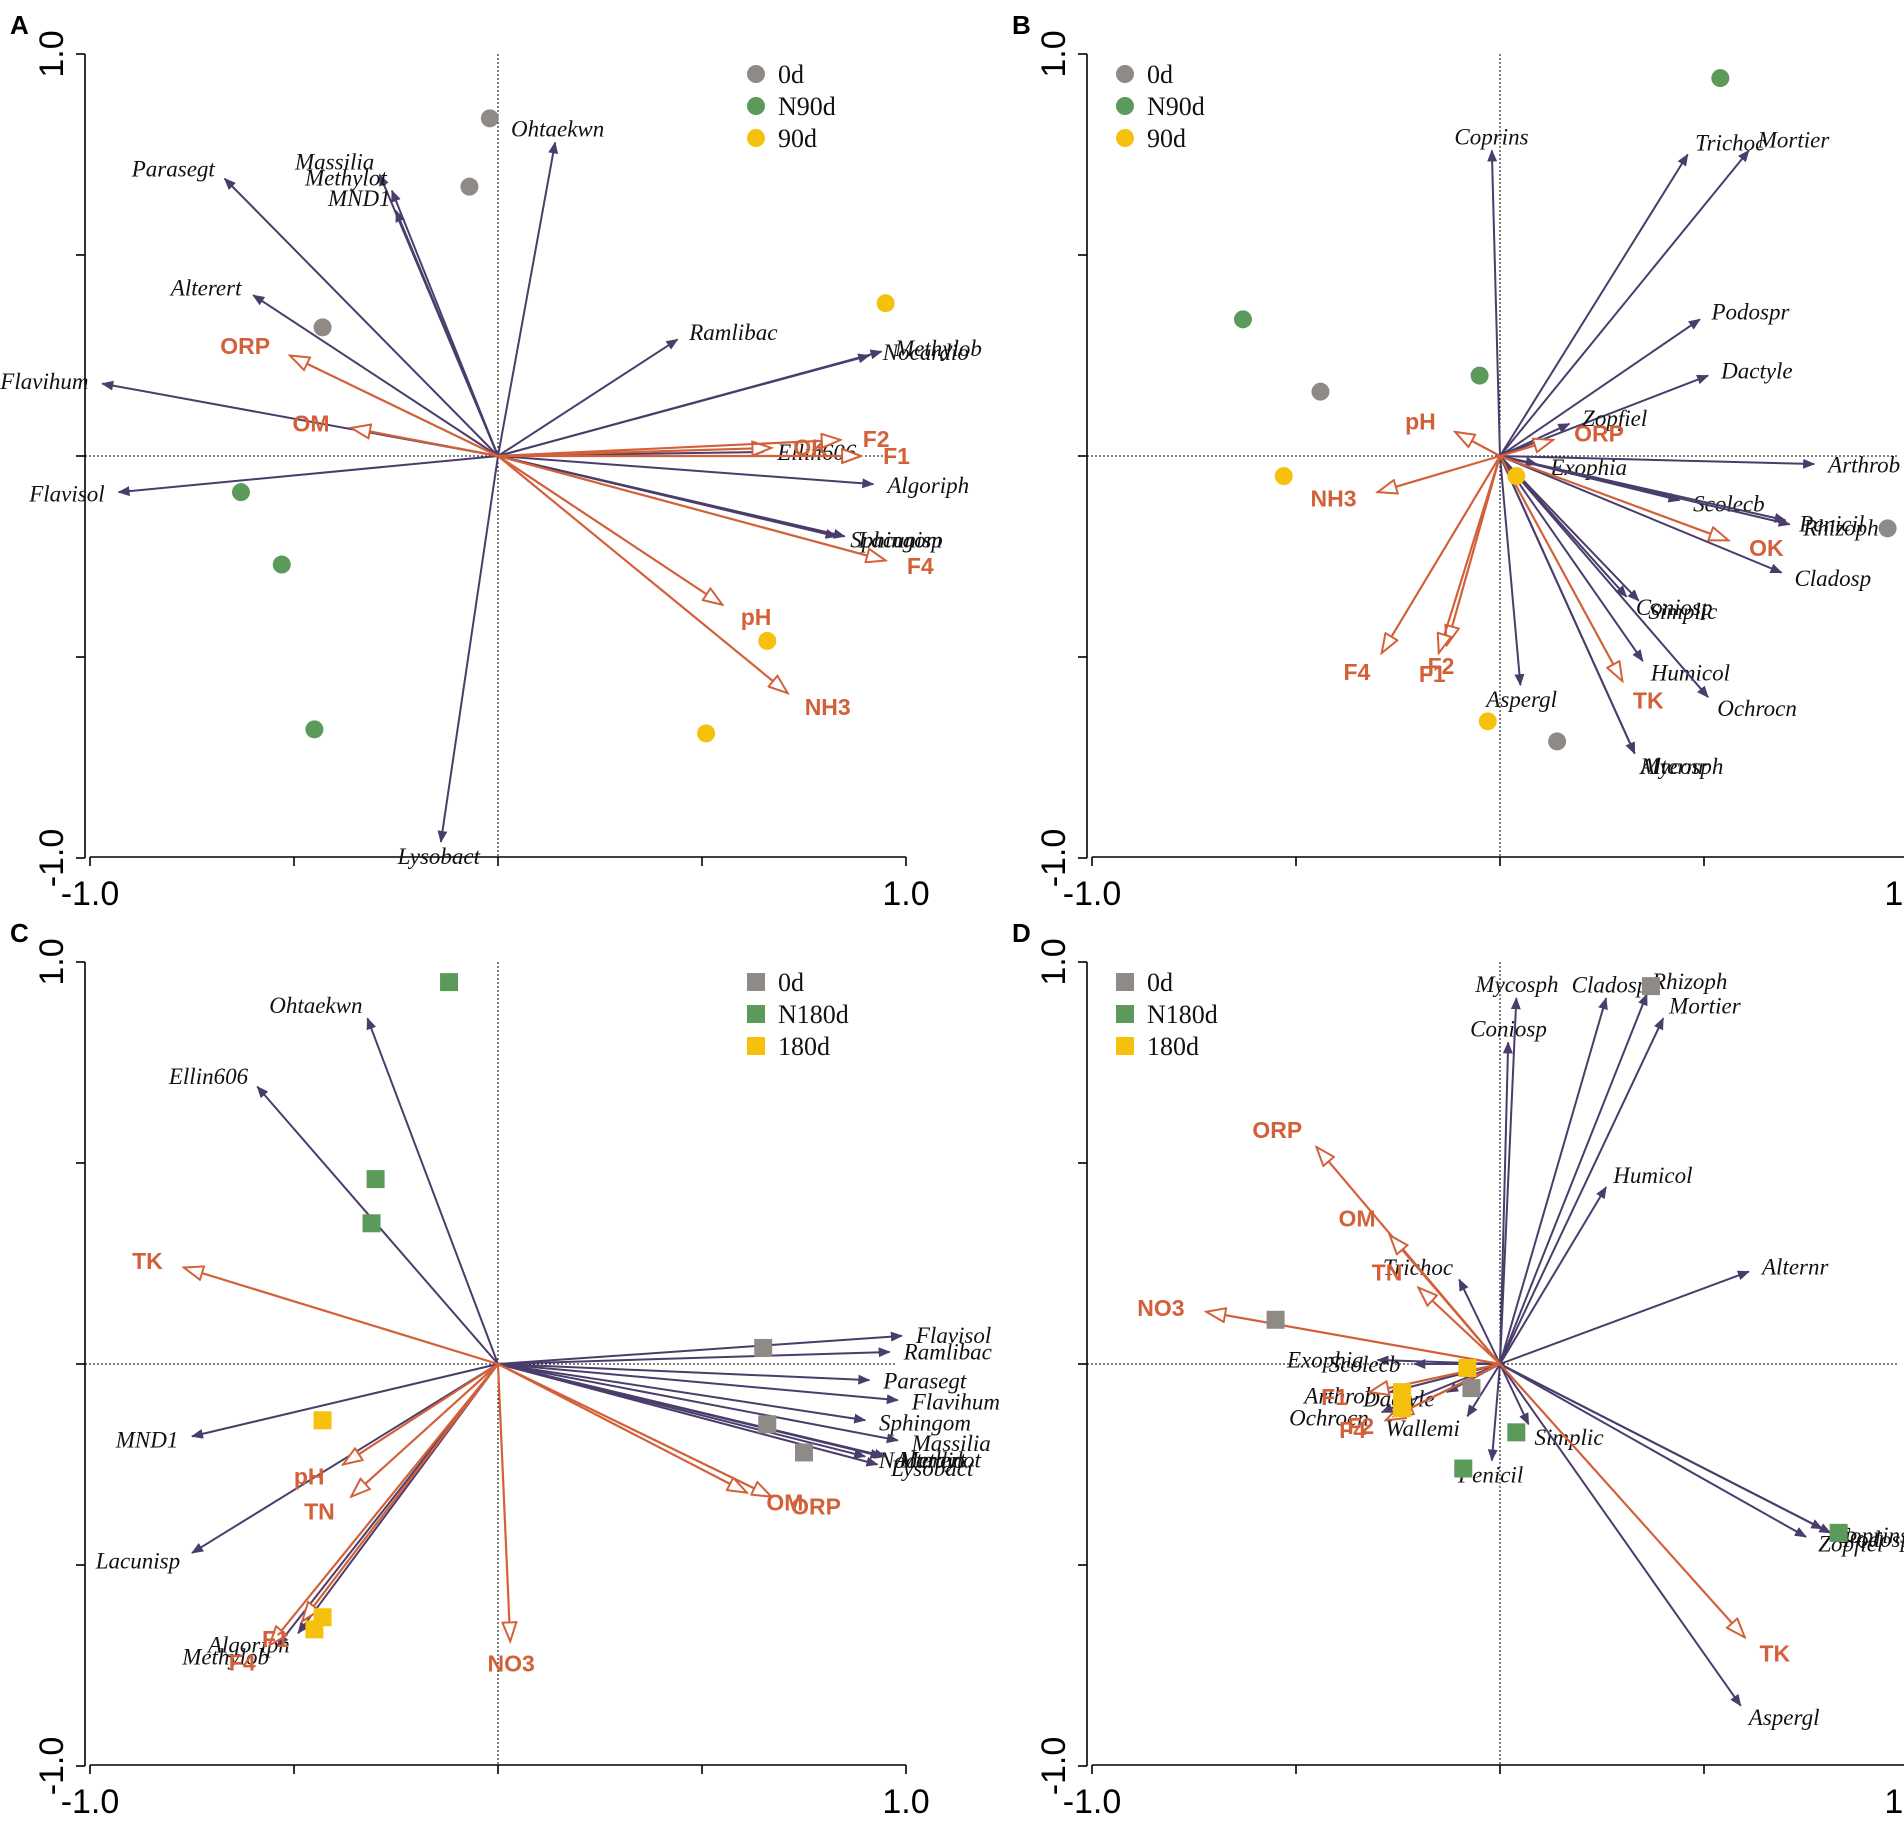  I want to click on species-arrow-parasegt, so click(684, 1374).